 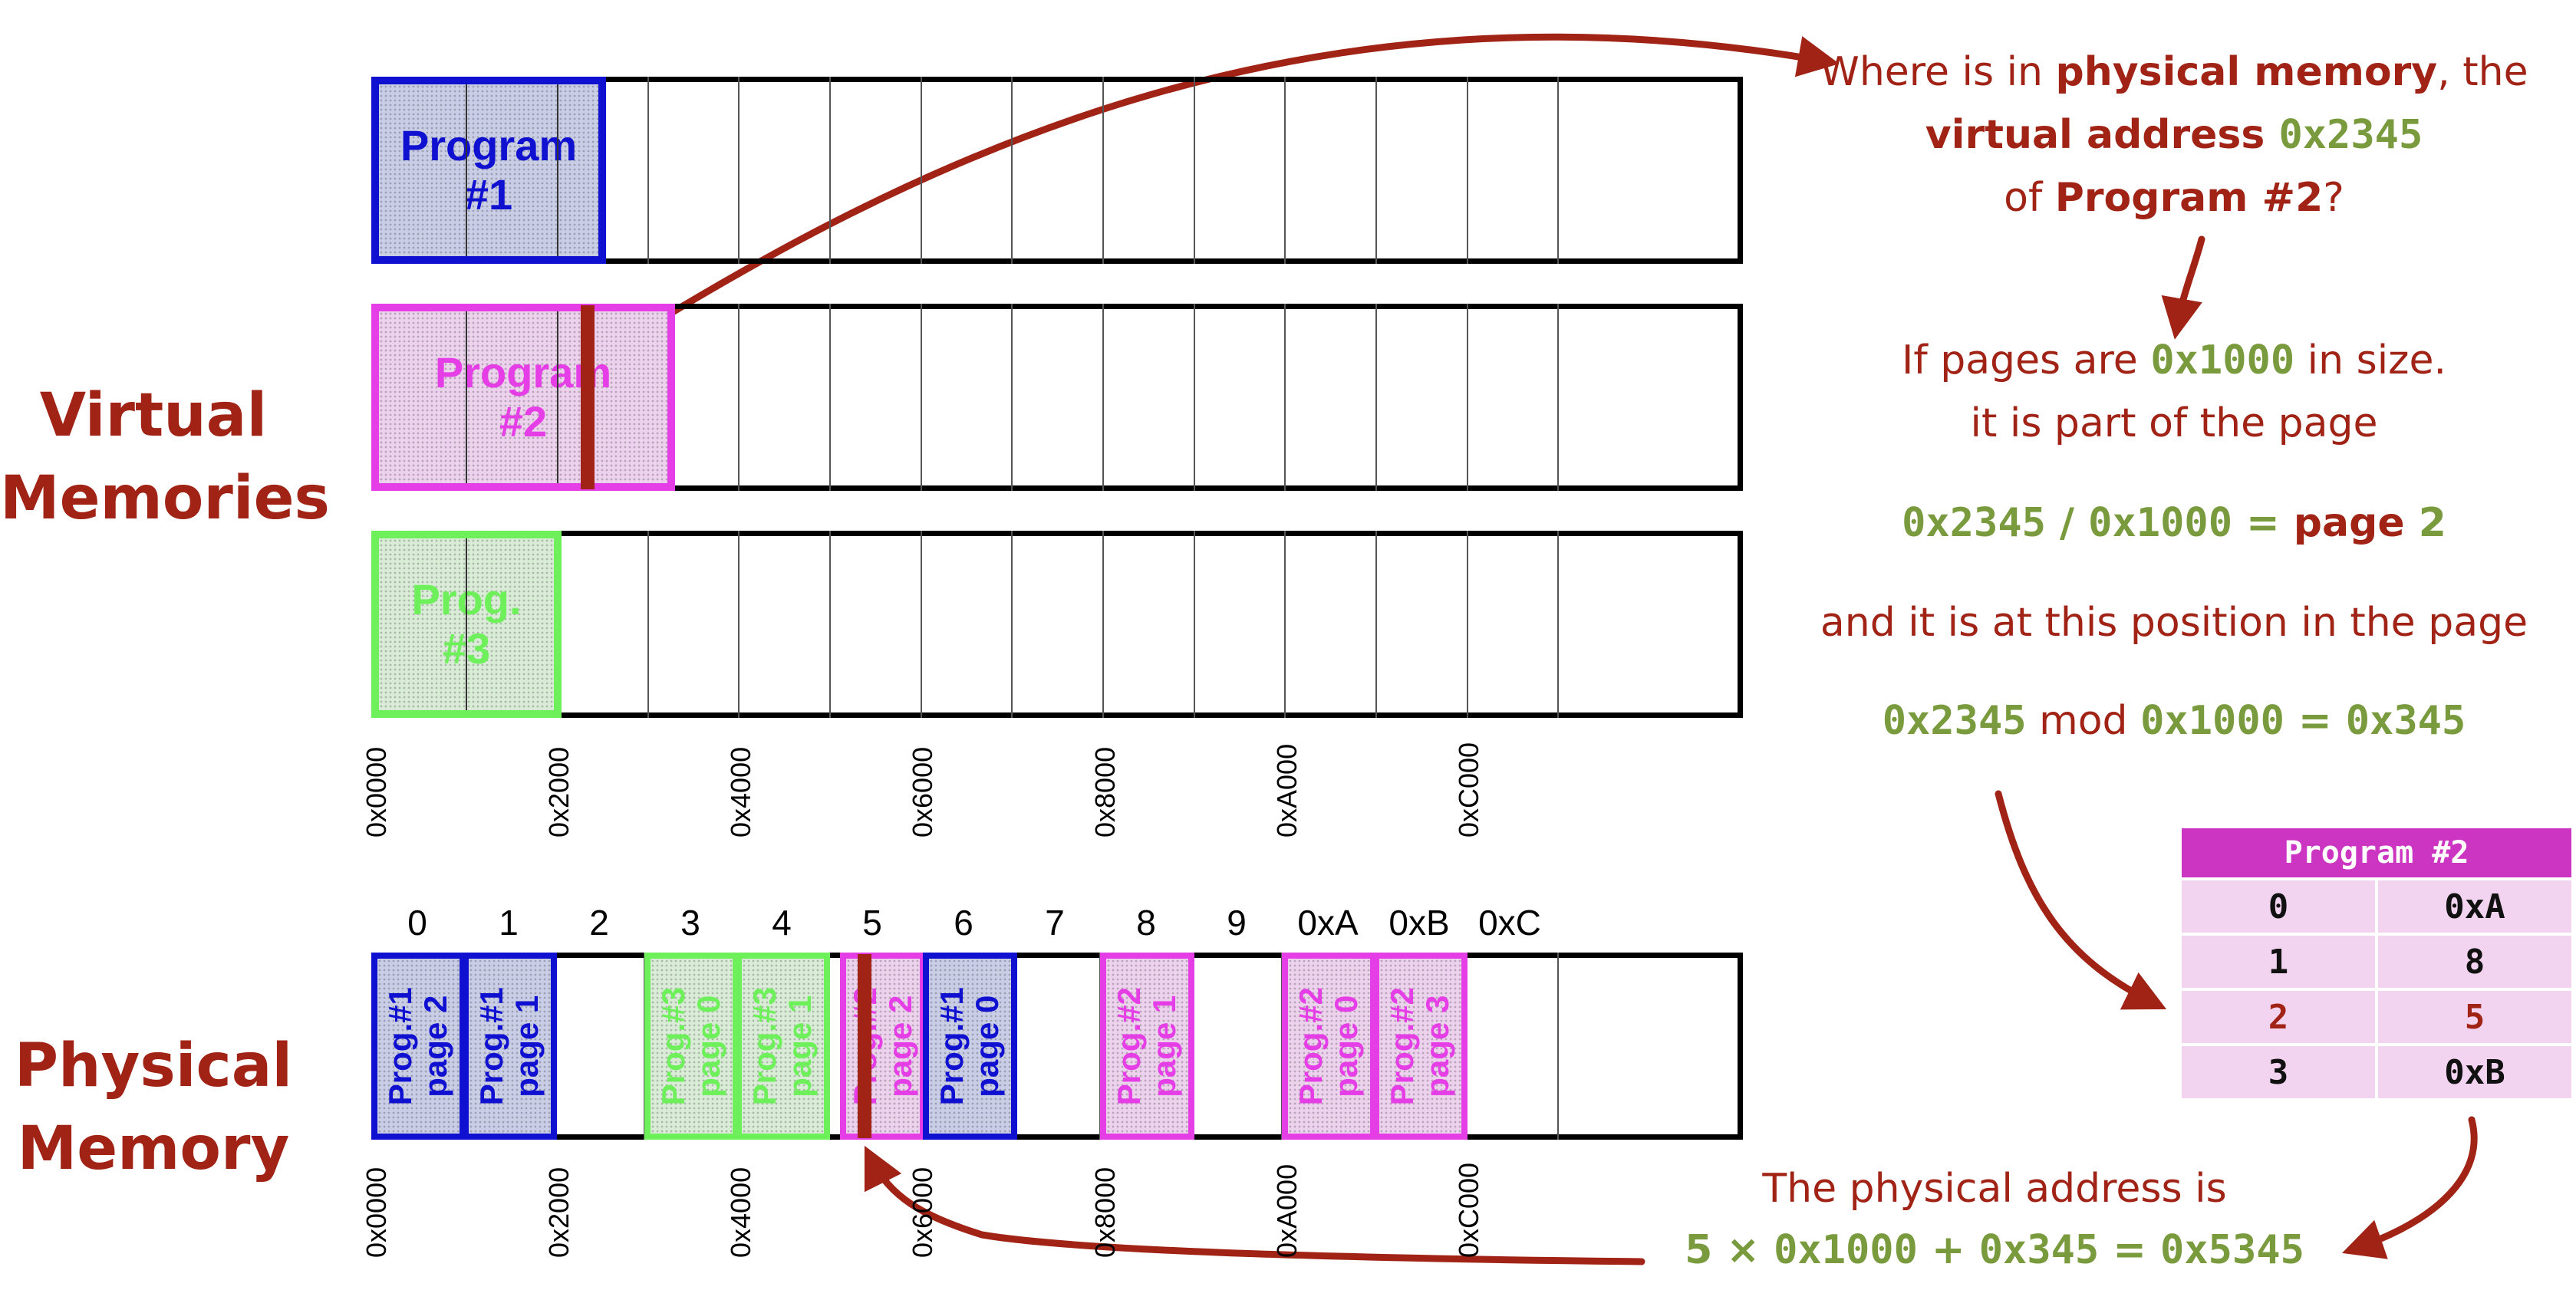 I want to click on physical-memory-label-line1: Physical, so click(x=153, y=1066).